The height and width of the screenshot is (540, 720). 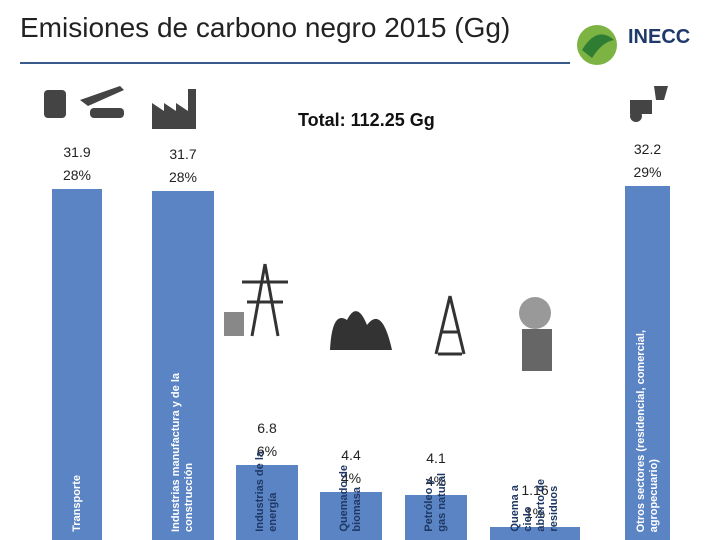 What do you see at coordinates (256, 300) in the screenshot?
I see `energy-icon` at bounding box center [256, 300].